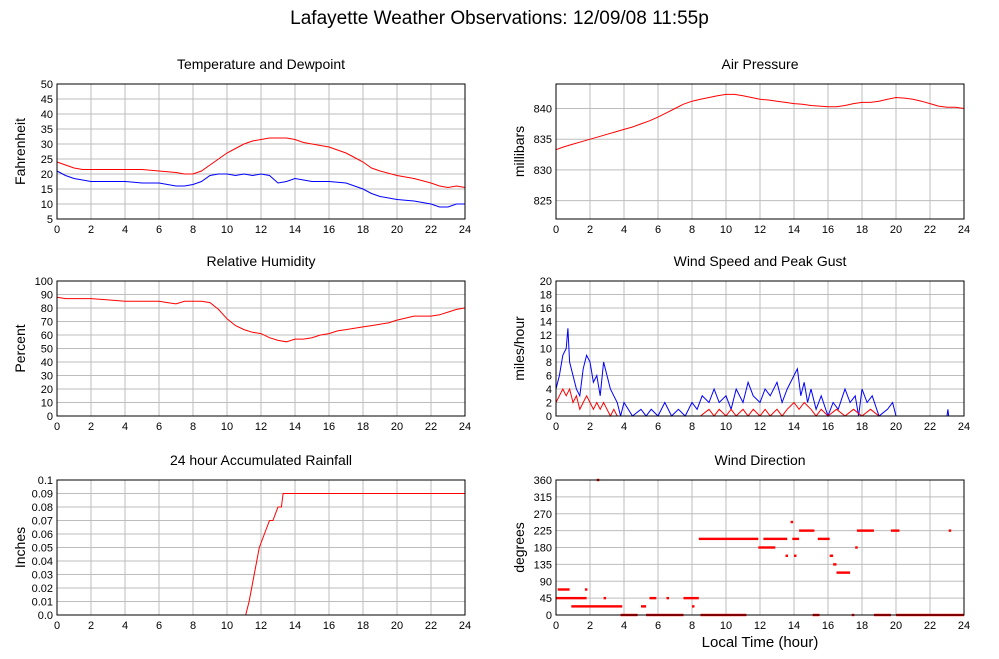 The height and width of the screenshot is (659, 999). I want to click on y-tick-label: 40, so click(47, 363).